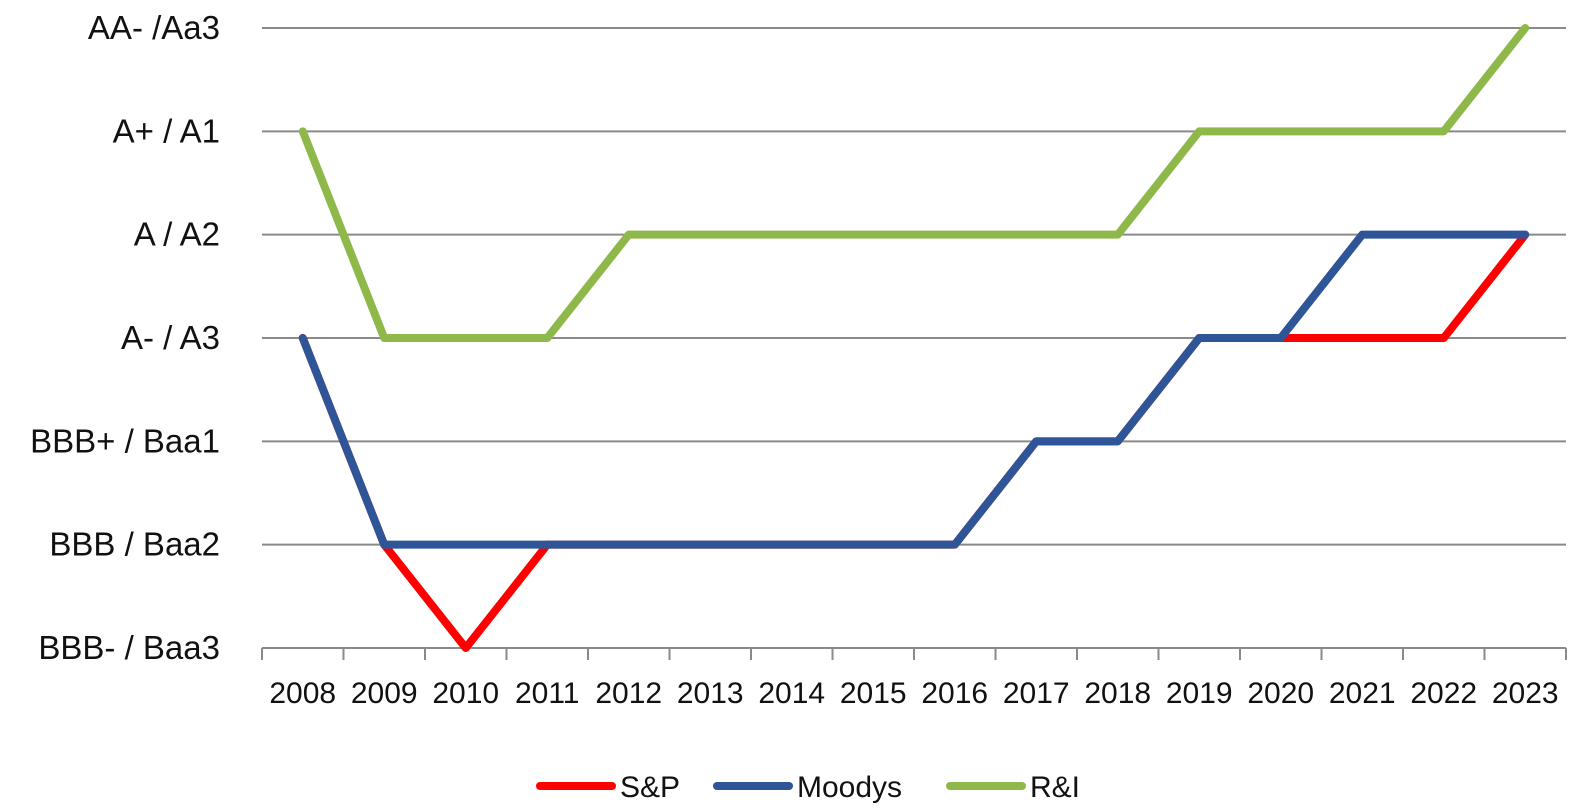 The width and height of the screenshot is (1571, 808). Describe the element at coordinates (465, 693) in the screenshot. I see `x-tick-label: 2010` at that location.